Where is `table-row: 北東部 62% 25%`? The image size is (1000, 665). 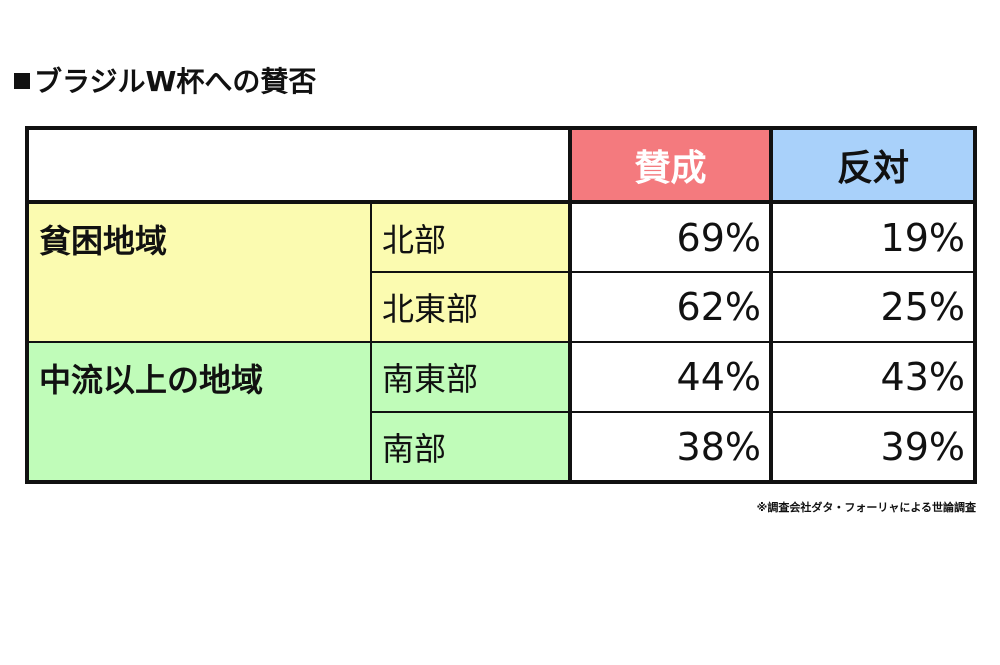
table-row: 北東部 62% 25% is located at coordinates (501, 307).